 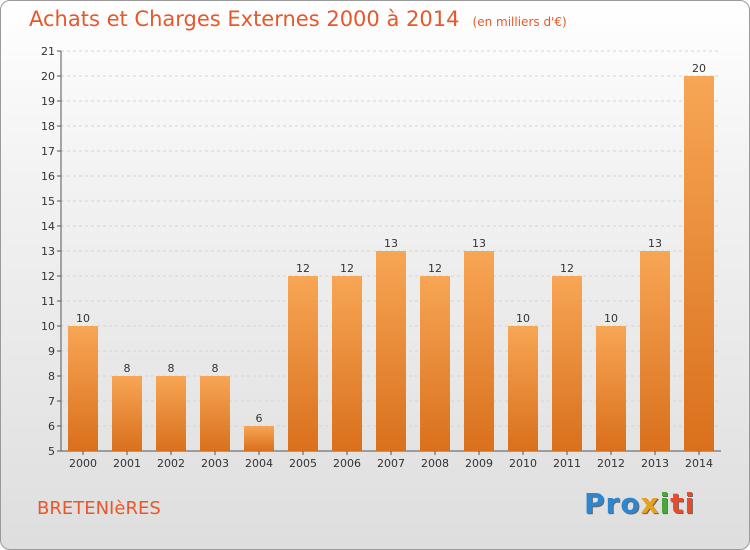 I want to click on y-tick-label: 18, so click(x=48, y=126).